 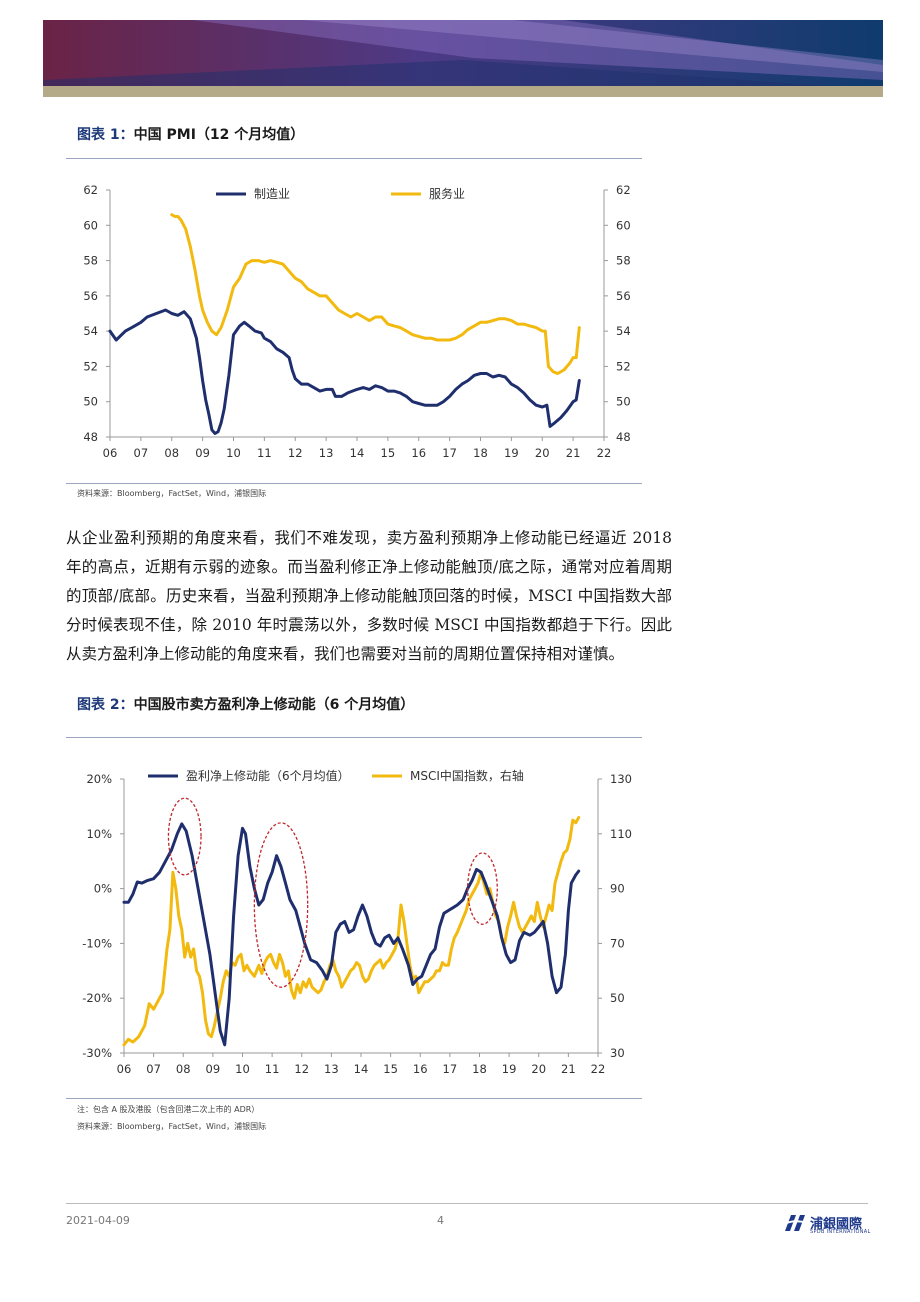 What do you see at coordinates (623, 331) in the screenshot?
I see `y2-tick-label: 54` at bounding box center [623, 331].